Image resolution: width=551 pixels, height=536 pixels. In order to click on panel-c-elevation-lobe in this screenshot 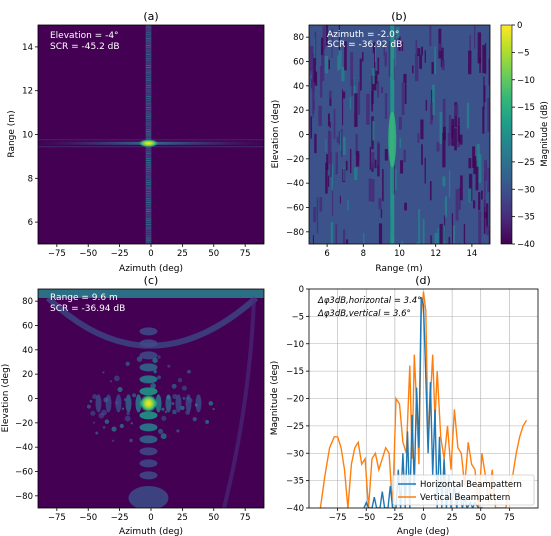, I will do `click(148, 379)`.